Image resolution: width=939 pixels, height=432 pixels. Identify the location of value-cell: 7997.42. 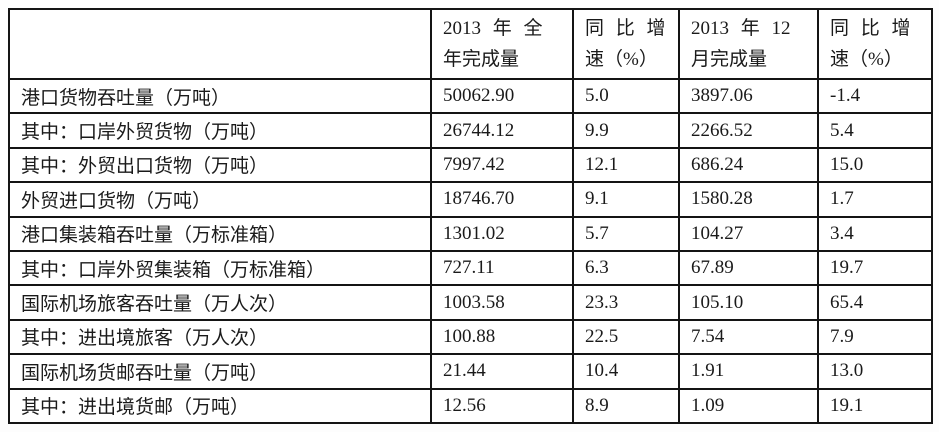
(502, 165).